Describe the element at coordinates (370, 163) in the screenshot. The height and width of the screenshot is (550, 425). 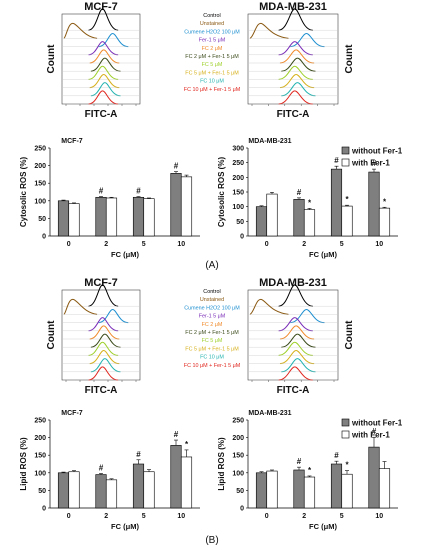
I see `legend-label-with: with Fer-1` at that location.